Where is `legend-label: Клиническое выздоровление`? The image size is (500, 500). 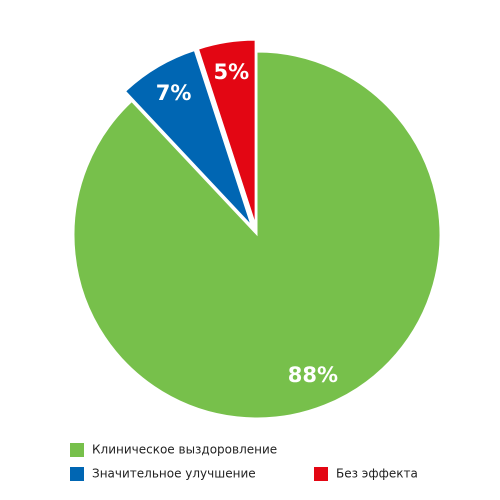 legend-label: Клиническое выздоровление is located at coordinates (184, 450).